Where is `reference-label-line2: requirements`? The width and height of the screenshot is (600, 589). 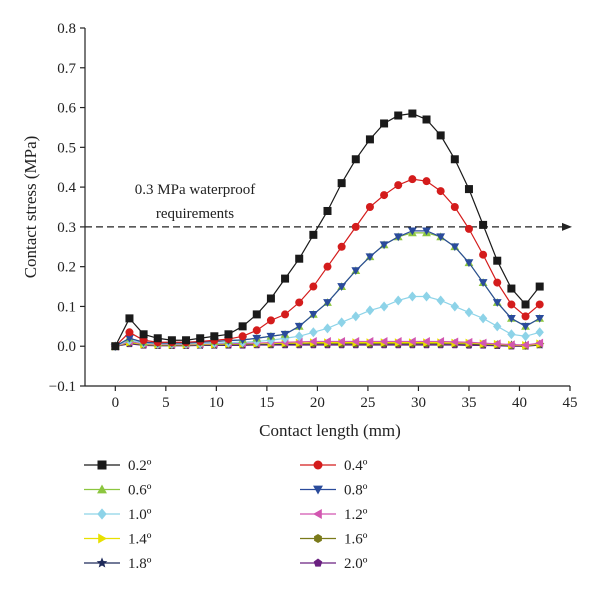 reference-label-line2: requirements is located at coordinates (195, 214).